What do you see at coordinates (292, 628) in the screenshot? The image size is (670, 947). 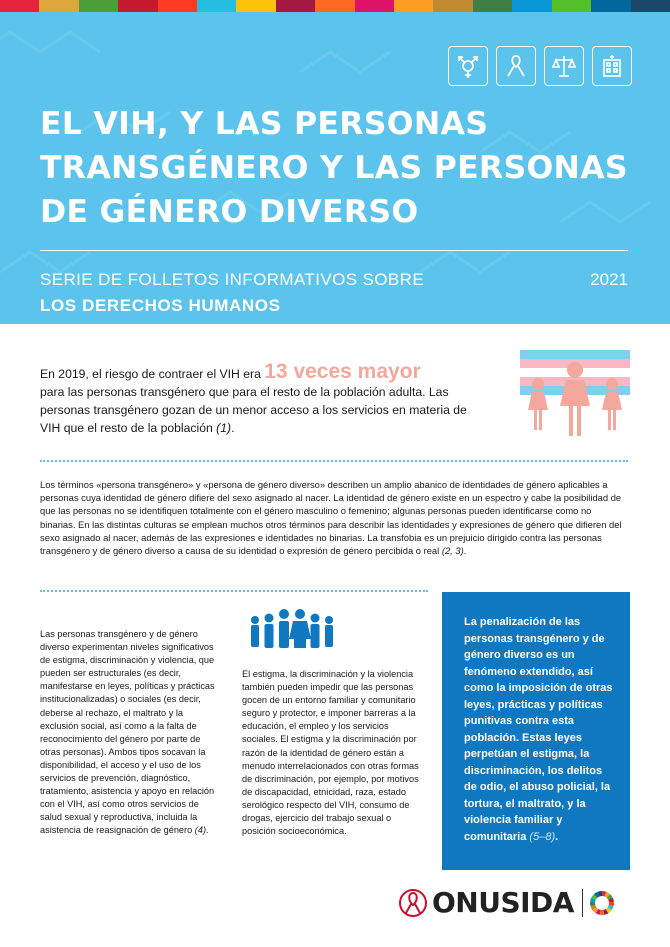 I see `people-group-icon` at bounding box center [292, 628].